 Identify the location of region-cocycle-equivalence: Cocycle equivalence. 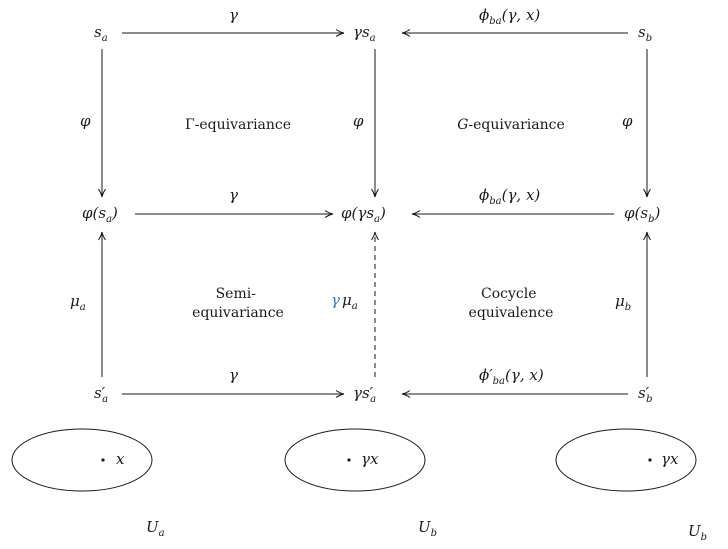
(511, 303).